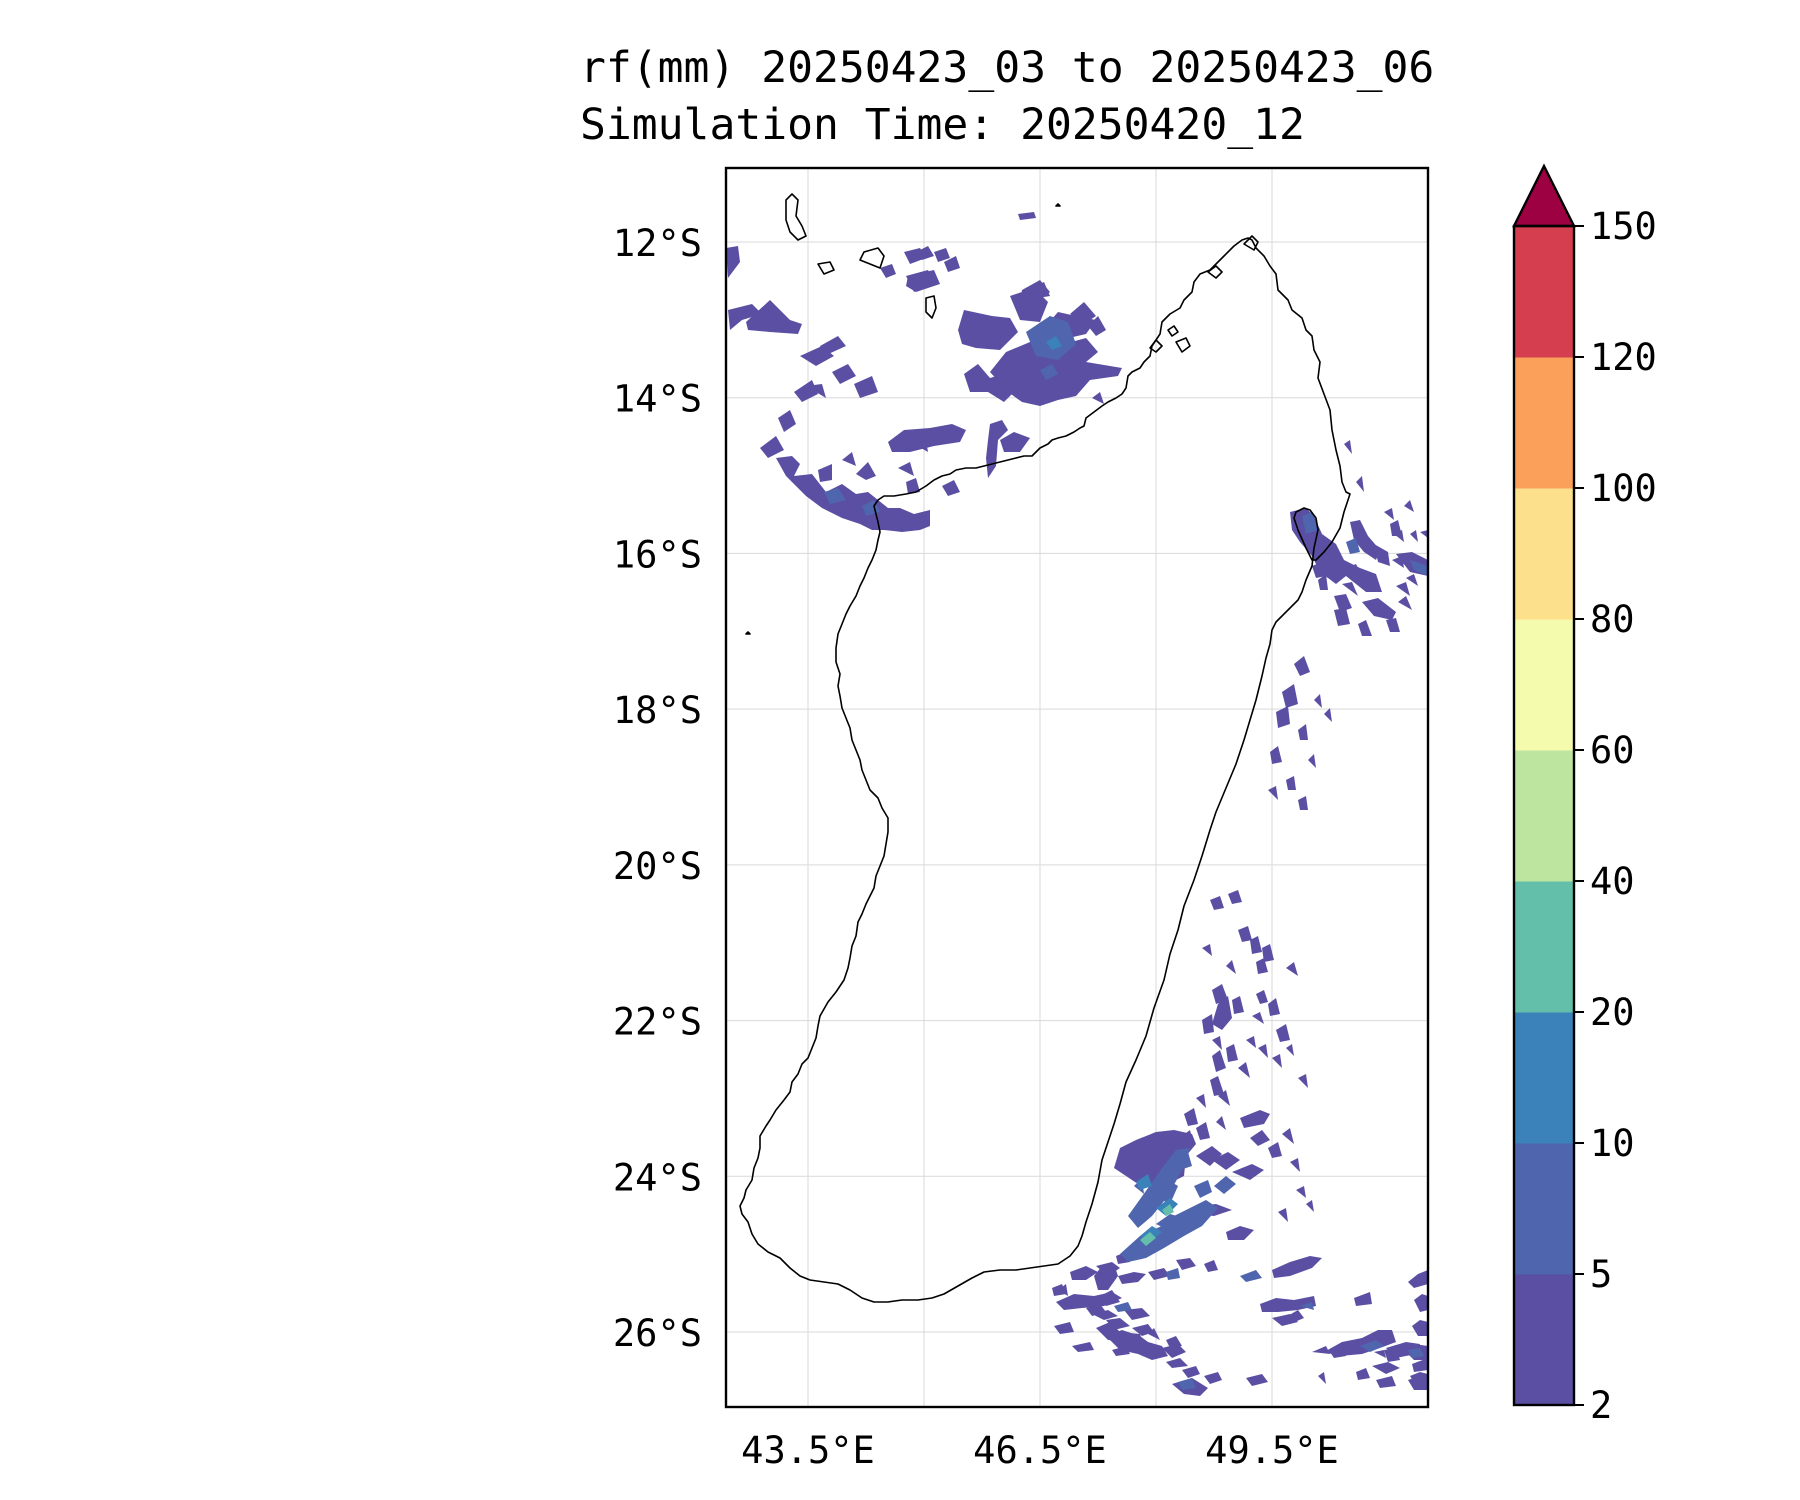 Image resolution: width=1800 pixels, height=1500 pixels. I want to click on longitude-tick-label: 43.5°E, so click(808, 1450).